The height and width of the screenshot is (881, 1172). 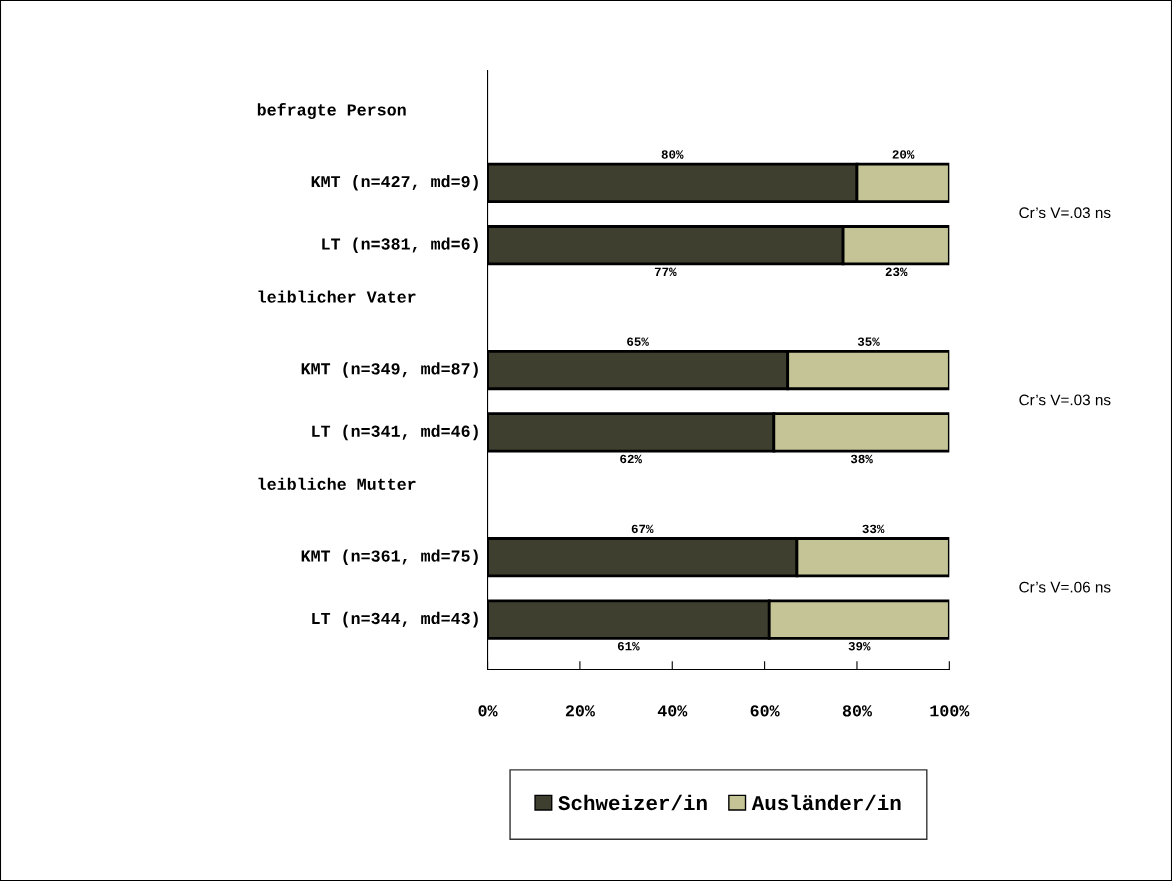 What do you see at coordinates (857, 711) in the screenshot?
I see `x-tick-label: 80%` at bounding box center [857, 711].